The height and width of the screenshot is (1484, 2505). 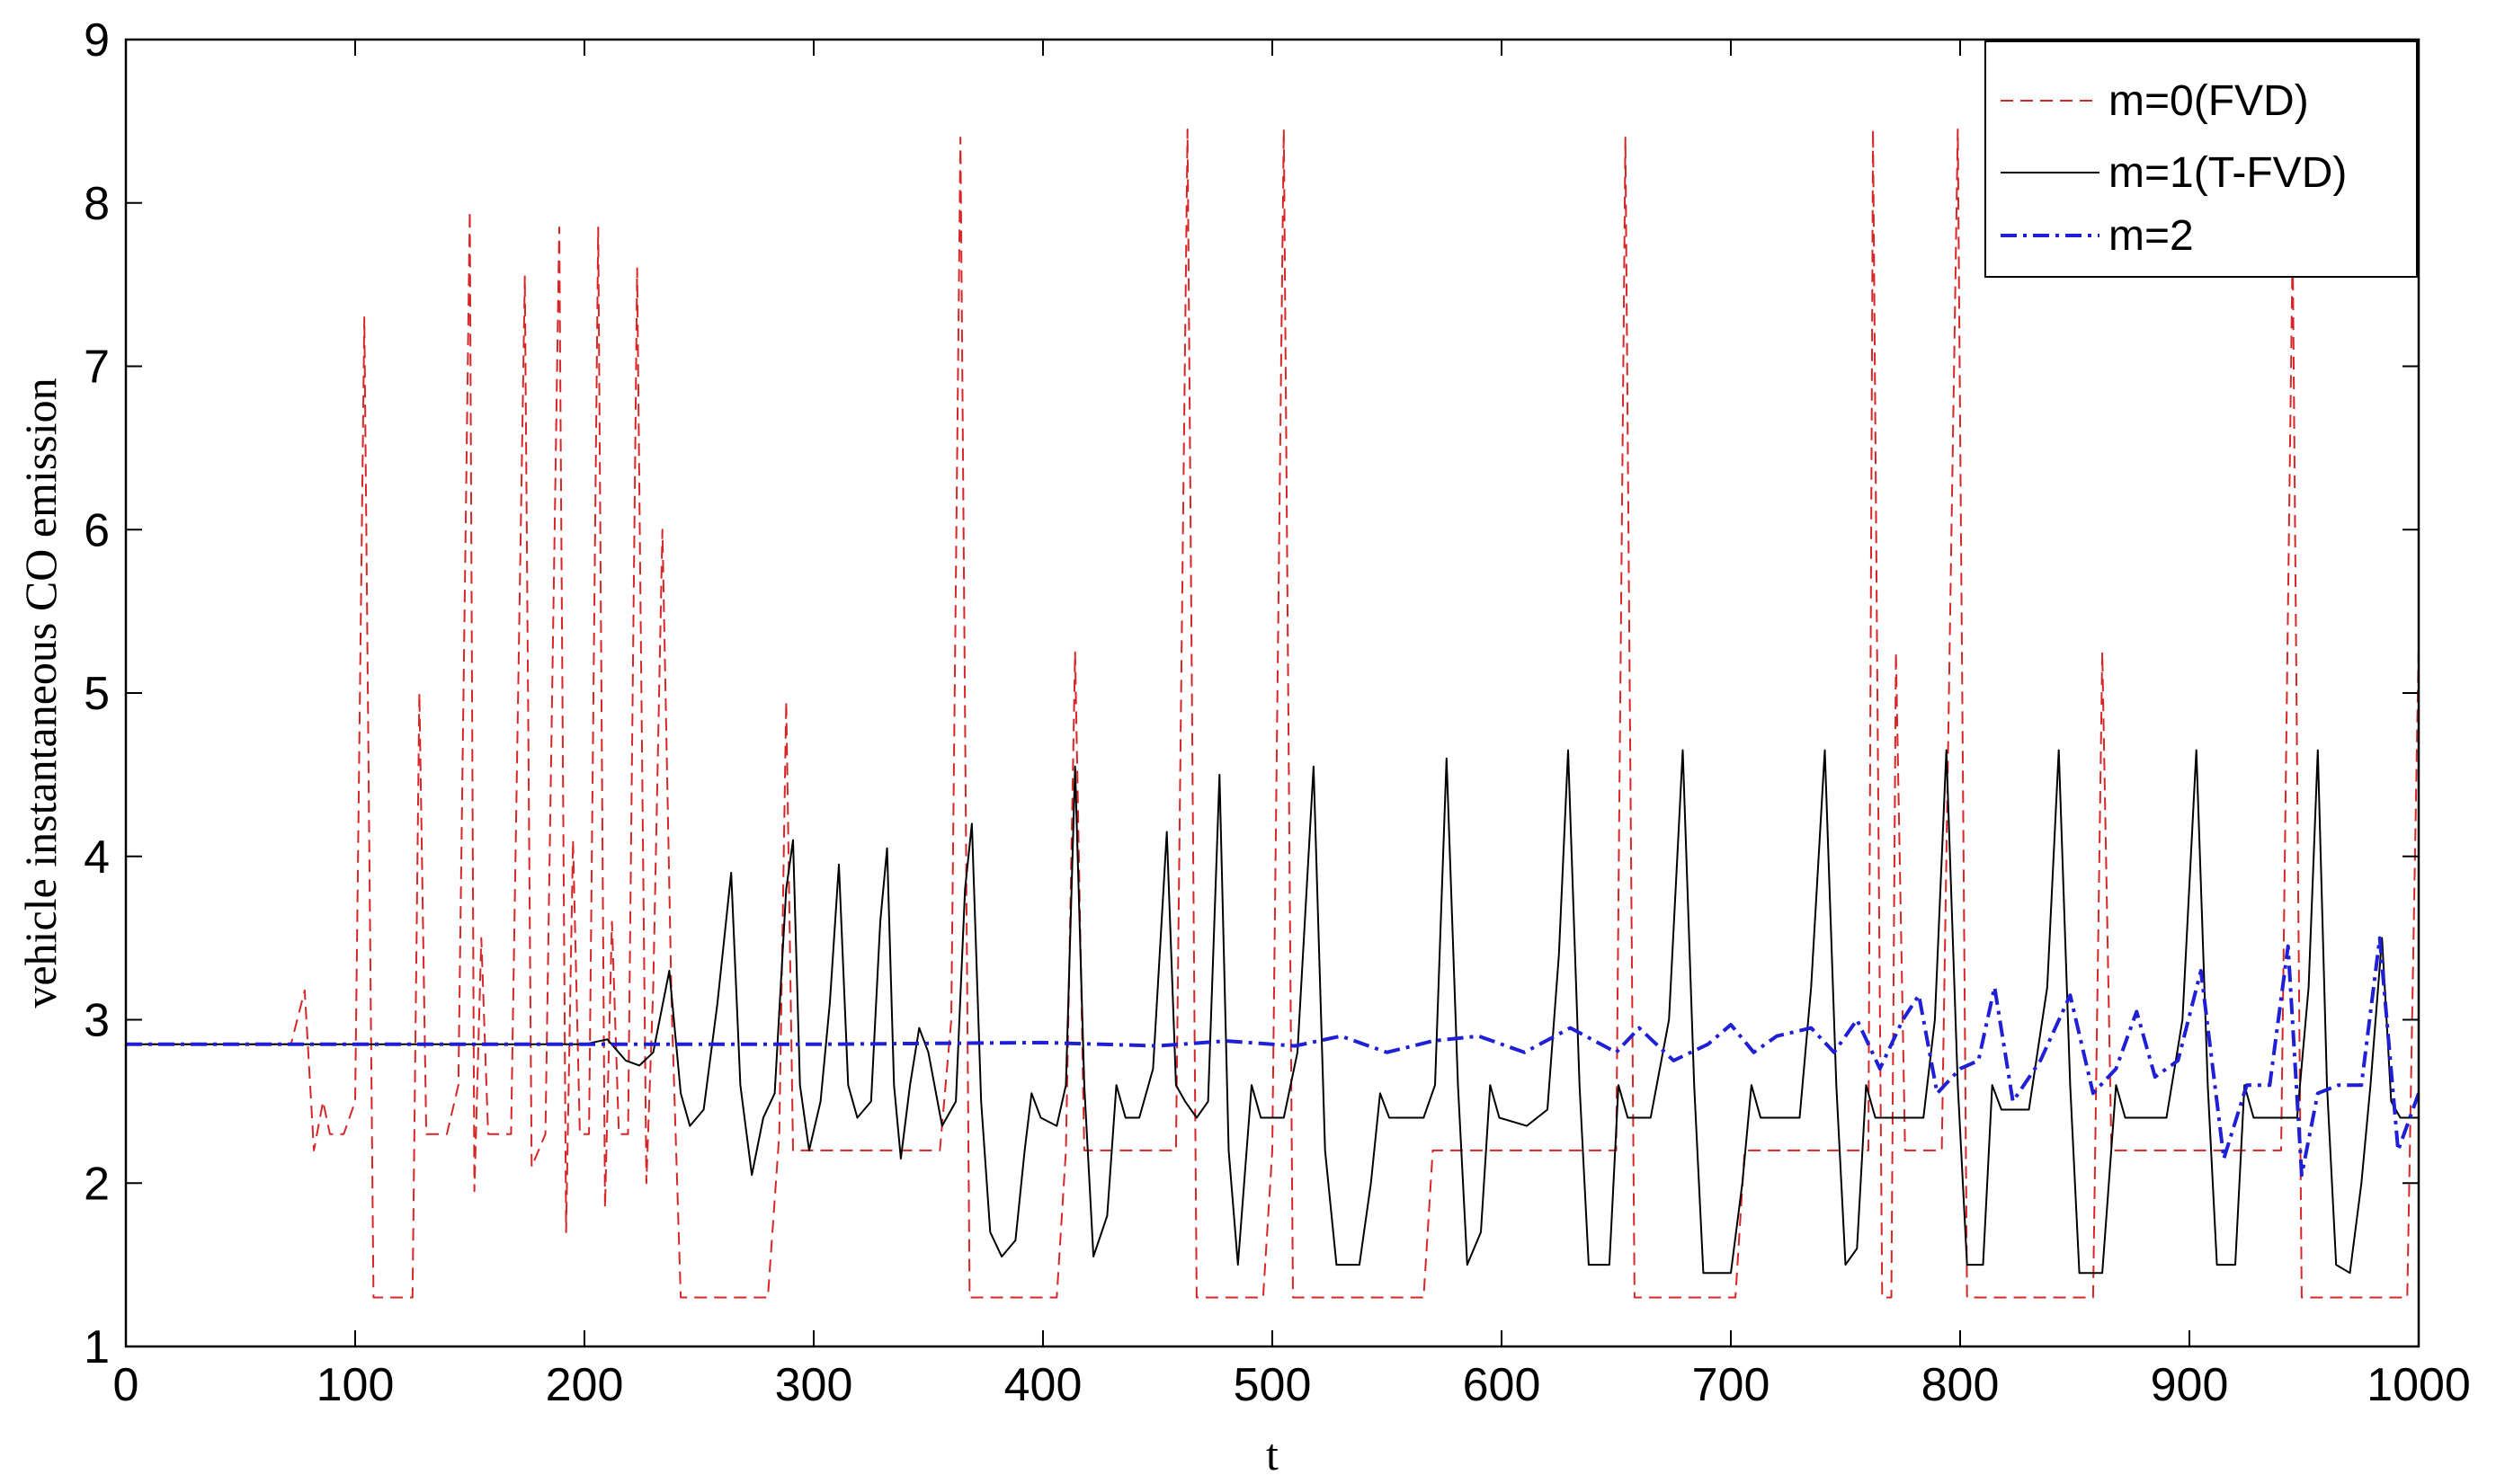 What do you see at coordinates (356, 1385) in the screenshot?
I see `x-tick-label: 100` at bounding box center [356, 1385].